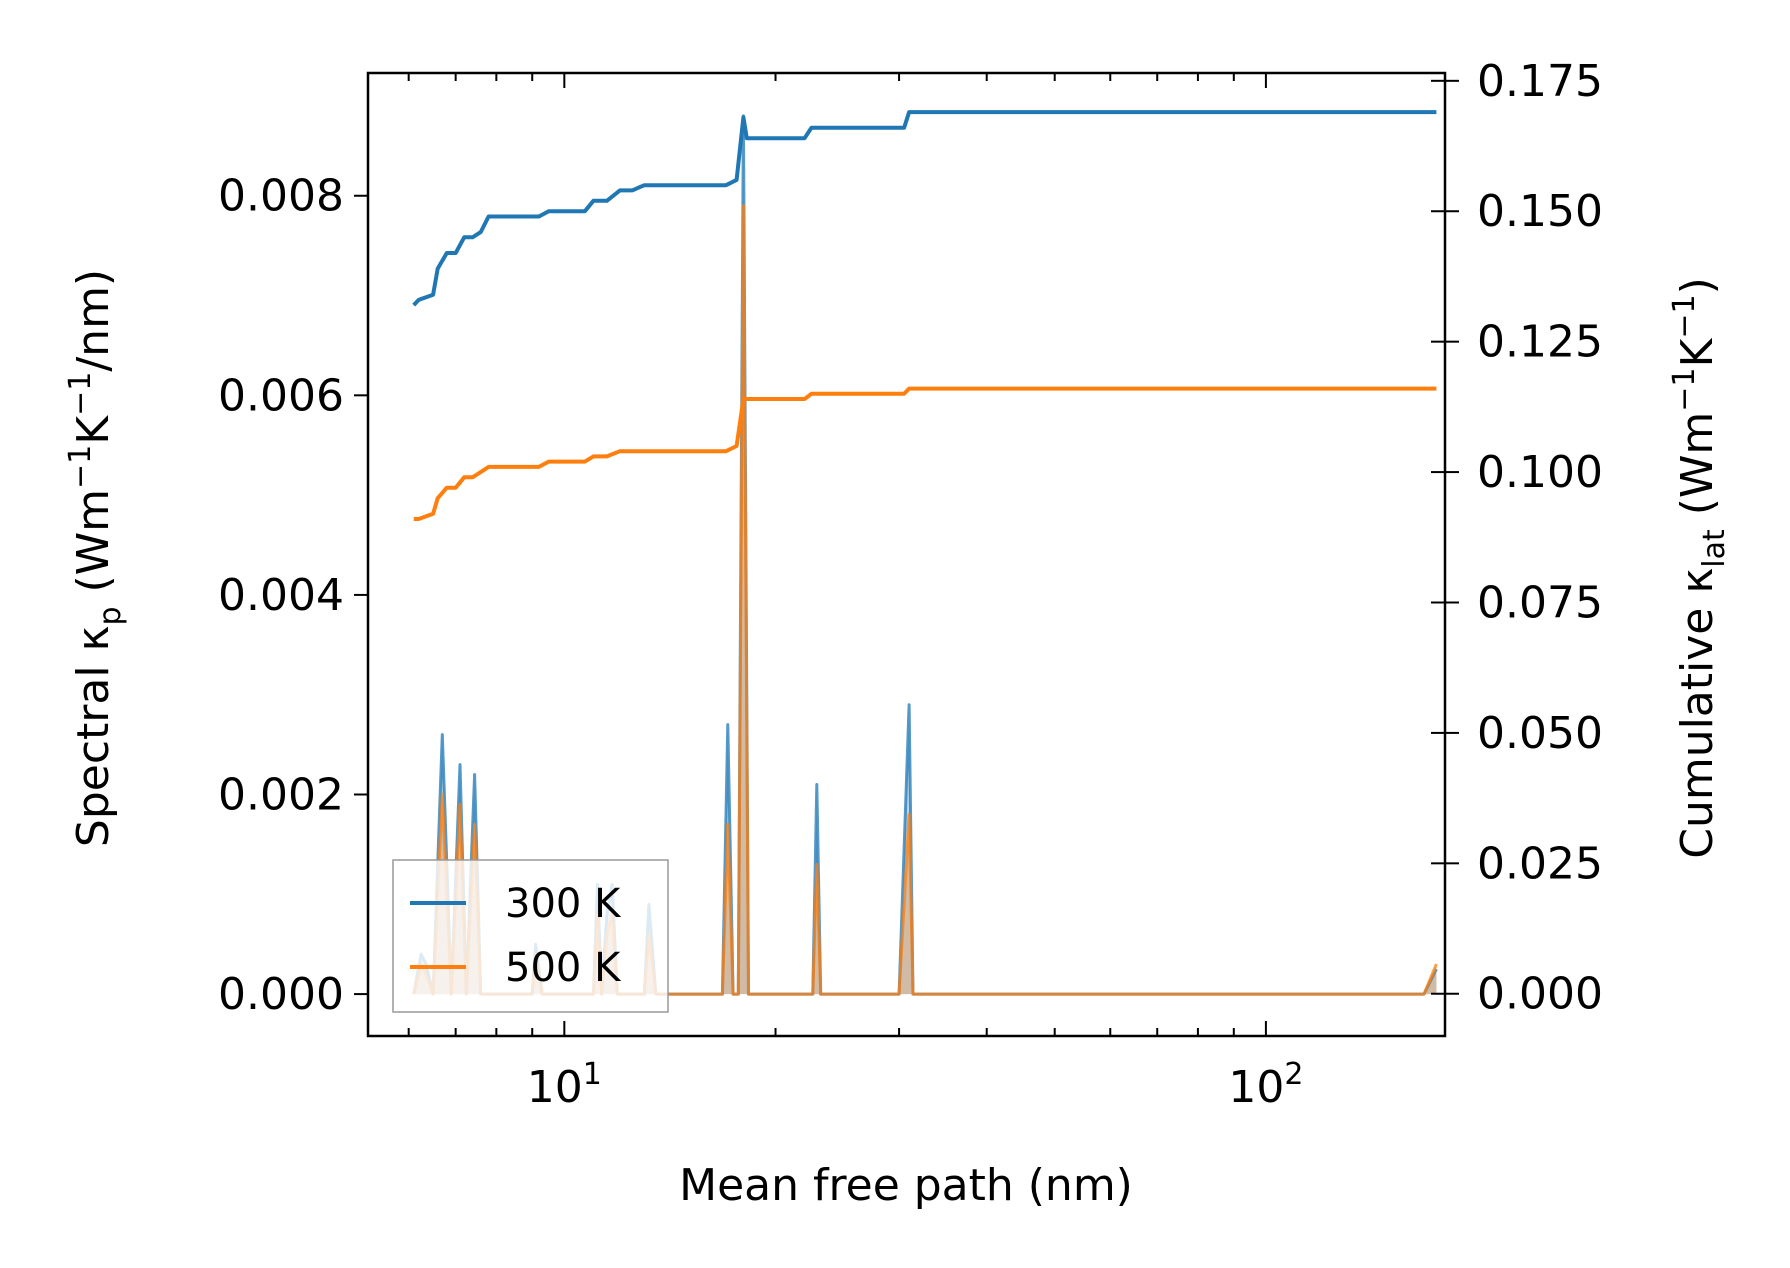  I want to click on x-tick-label: 10¹, so click(564, 1085).